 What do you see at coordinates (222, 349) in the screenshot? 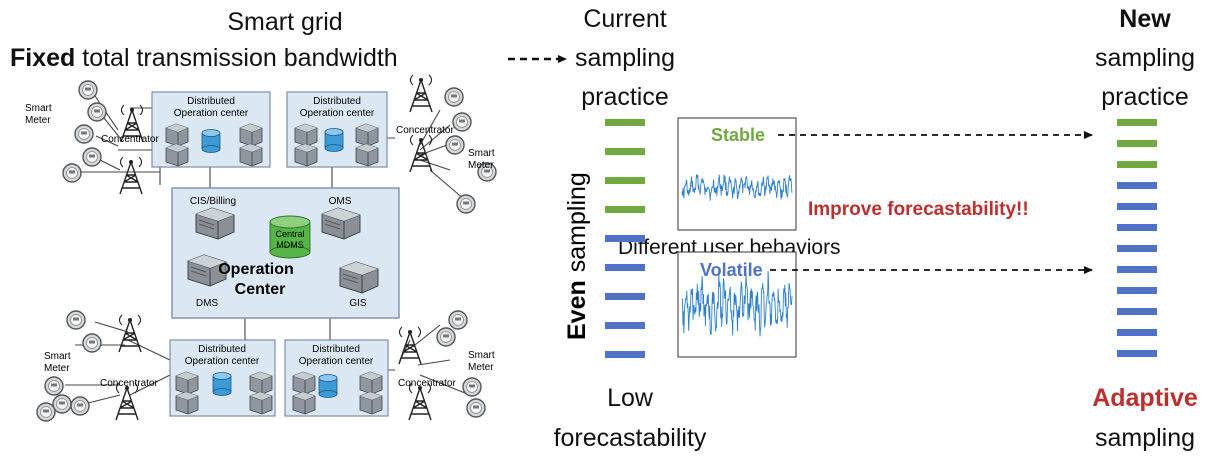
I see `dist-label-3a: Distributed` at bounding box center [222, 349].